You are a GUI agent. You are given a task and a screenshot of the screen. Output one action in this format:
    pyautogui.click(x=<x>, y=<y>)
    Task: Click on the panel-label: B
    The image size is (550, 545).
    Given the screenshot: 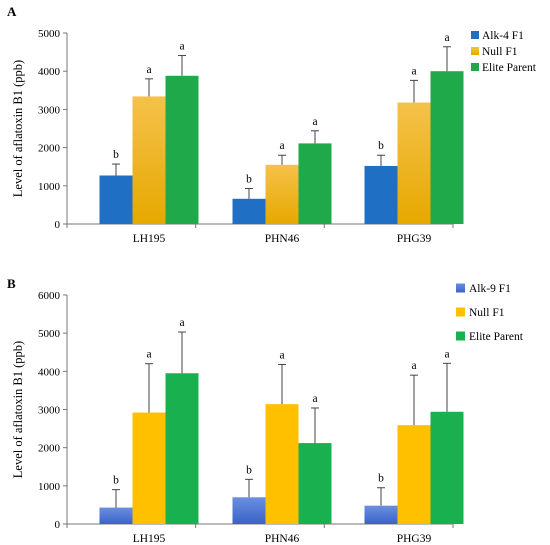 What is the action you would take?
    pyautogui.click(x=11, y=283)
    